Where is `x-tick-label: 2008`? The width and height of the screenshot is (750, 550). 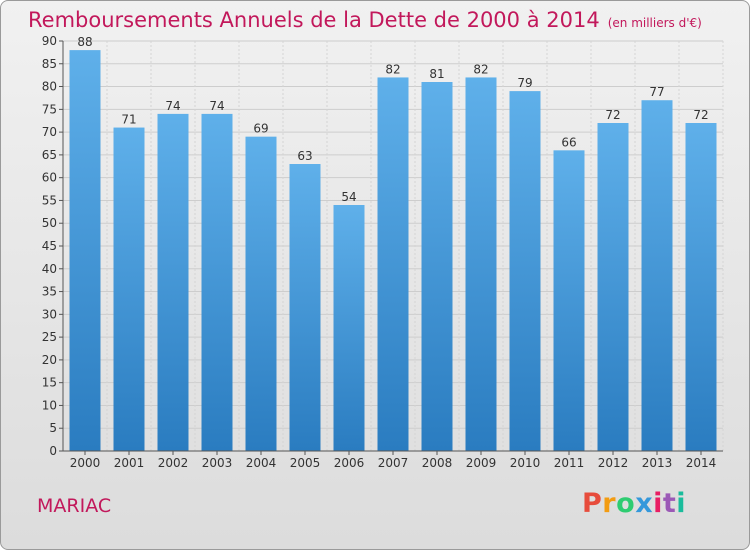
x-tick-label: 2008 is located at coordinates (437, 463).